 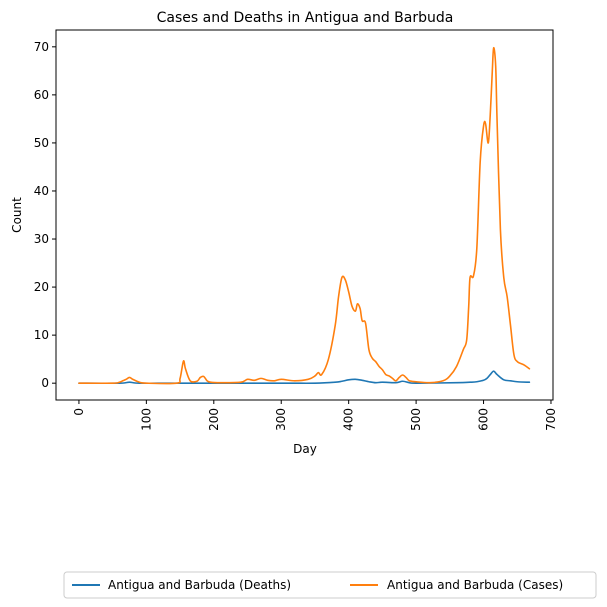 What do you see at coordinates (41, 47) in the screenshot?
I see `y-tick-label: 70` at bounding box center [41, 47].